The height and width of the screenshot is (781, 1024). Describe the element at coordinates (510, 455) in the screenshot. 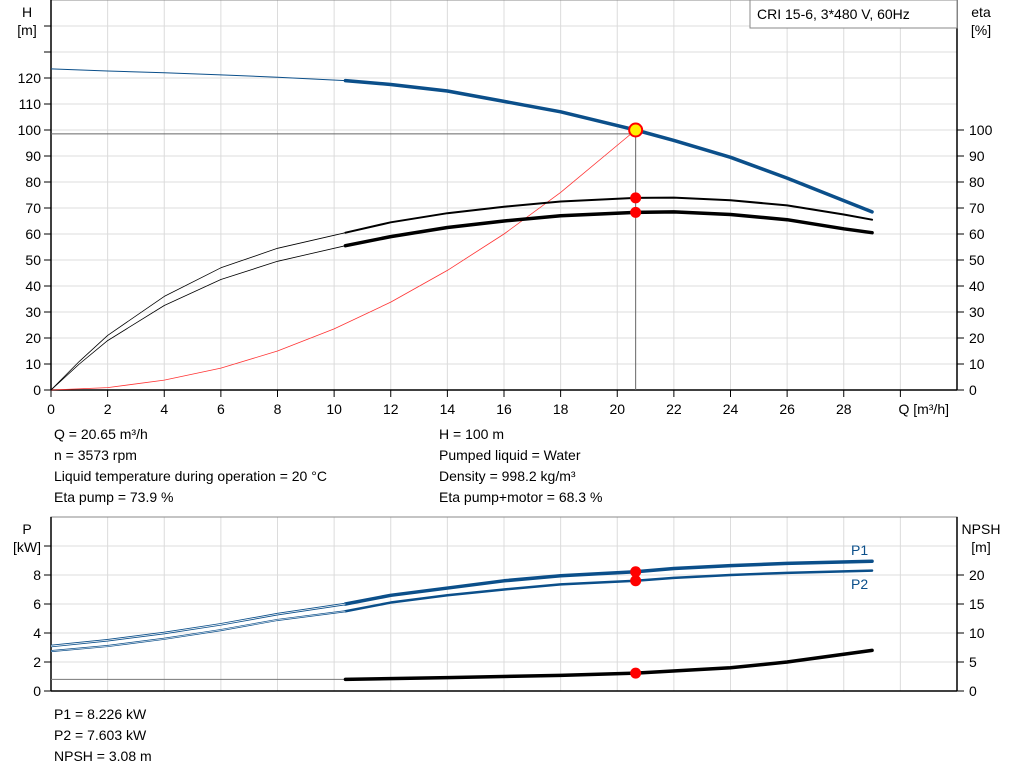

I see `info-liquid: Pumped liquid = Water` at that location.